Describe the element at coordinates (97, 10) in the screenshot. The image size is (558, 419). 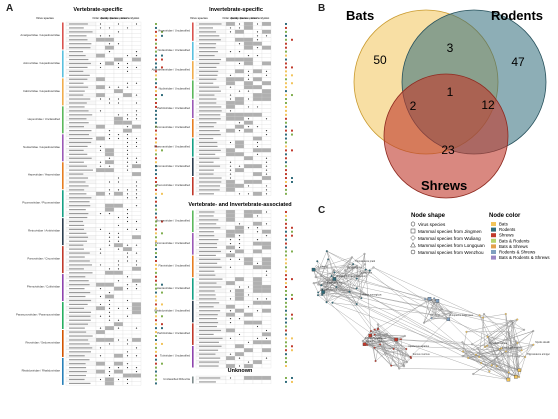
I see `left-table-title: Vertebrate-specific` at that location.